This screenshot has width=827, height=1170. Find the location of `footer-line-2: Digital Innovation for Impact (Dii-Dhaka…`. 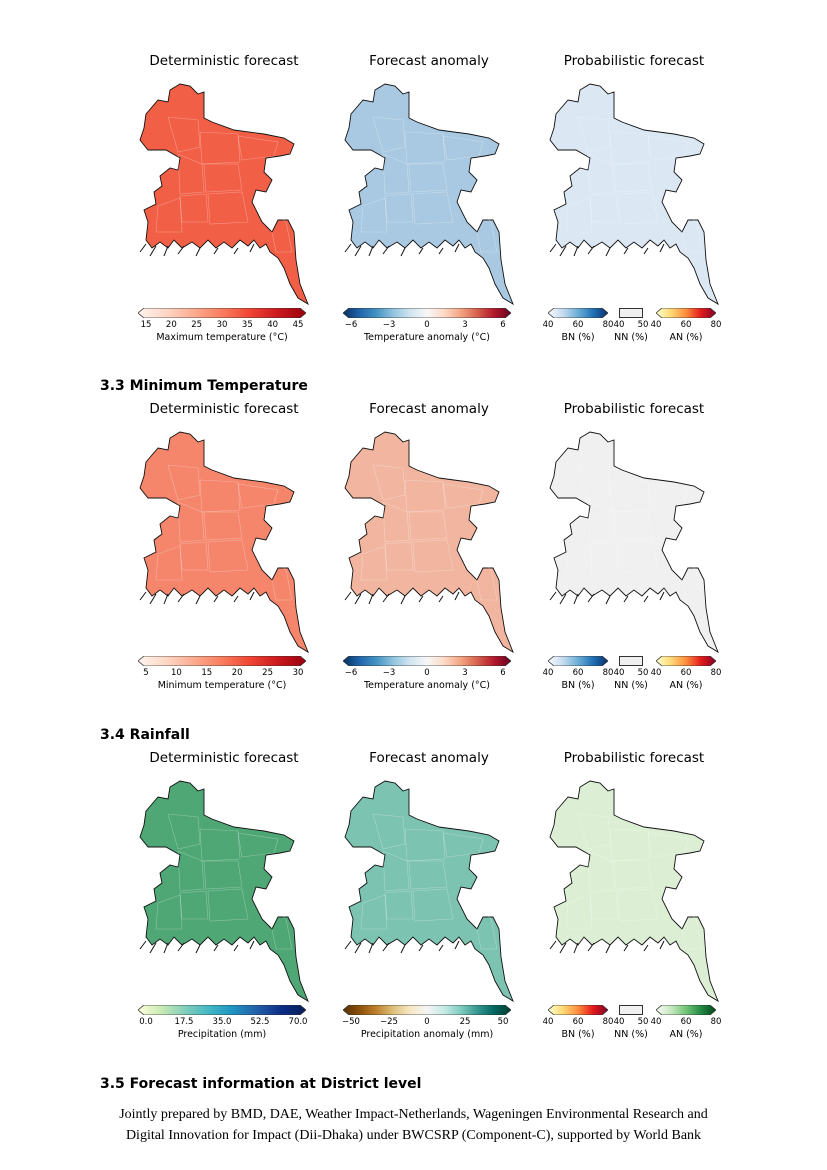

footer-line-2: Digital Innovation for Impact (Dii-Dhaka… is located at coordinates (413, 1135).